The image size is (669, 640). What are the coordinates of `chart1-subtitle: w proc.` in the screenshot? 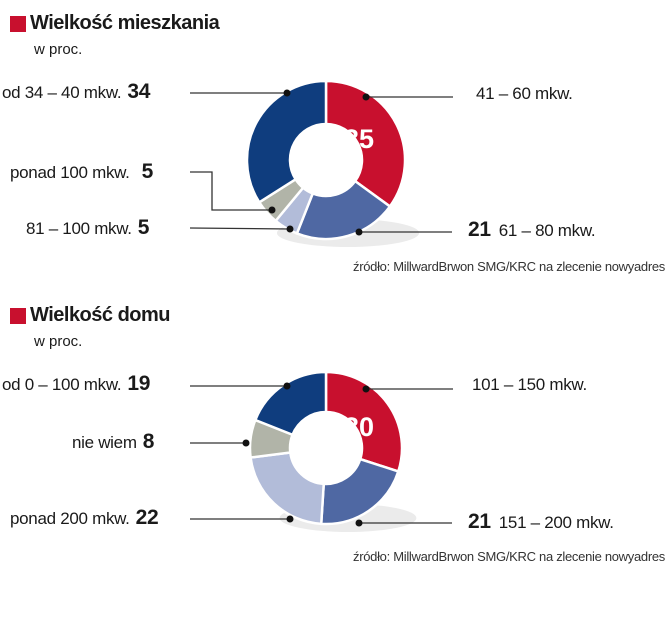 It's located at (58, 49).